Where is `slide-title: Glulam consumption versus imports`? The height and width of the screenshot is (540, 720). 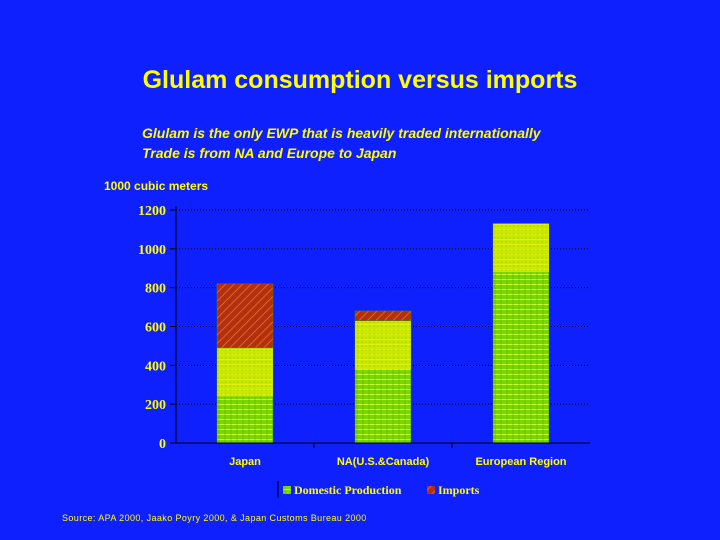 slide-title: Glulam consumption versus imports is located at coordinates (360, 80).